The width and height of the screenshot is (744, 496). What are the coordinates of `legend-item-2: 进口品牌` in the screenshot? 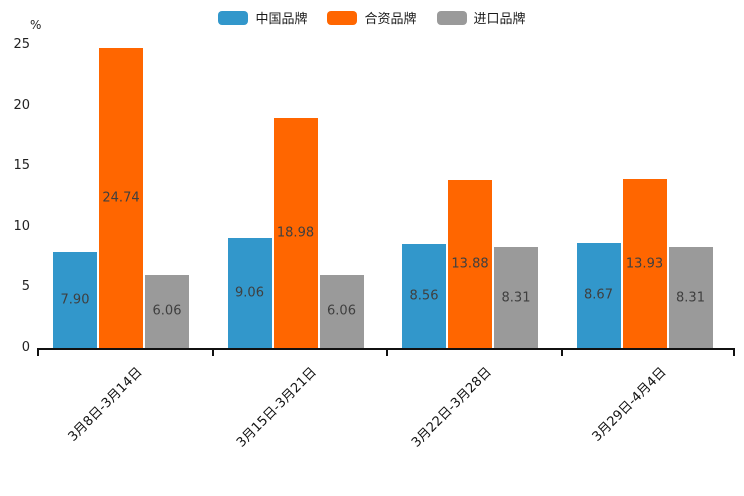 It's located at (481, 17).